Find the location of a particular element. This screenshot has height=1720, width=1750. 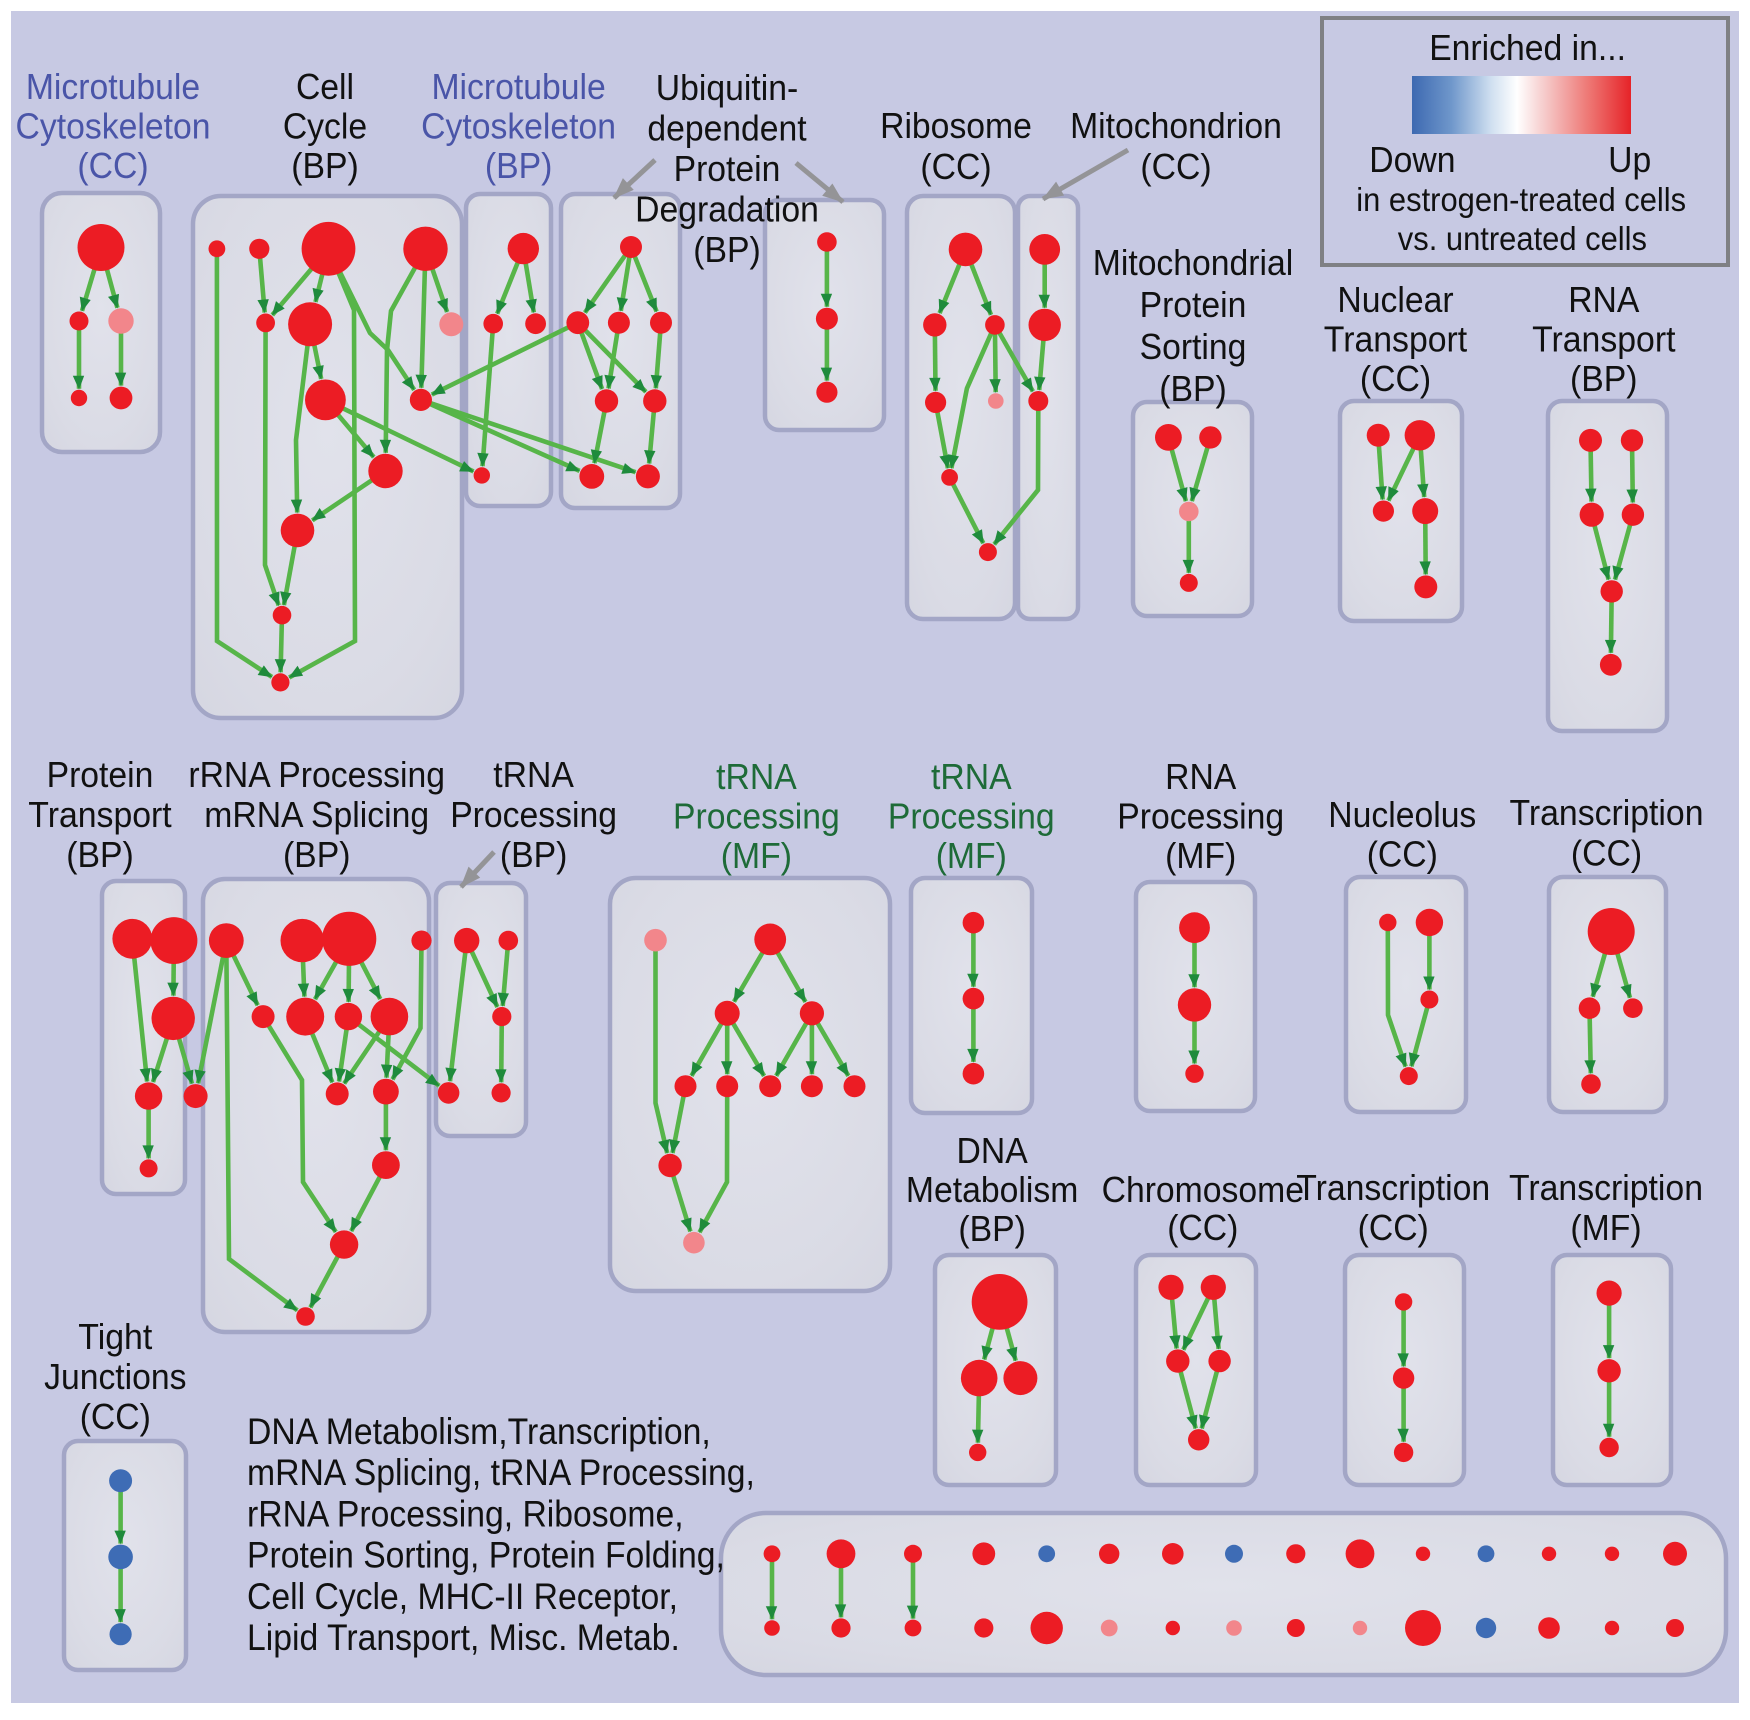

svg-text: mRNA Splicing is located at coordinates (316, 814).